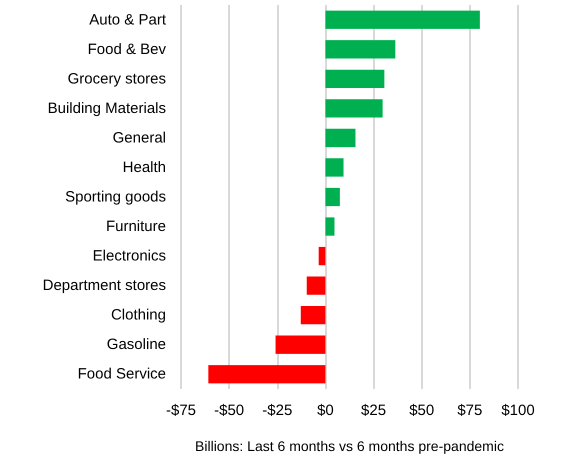 The height and width of the screenshot is (464, 561). What do you see at coordinates (107, 108) in the screenshot?
I see `y-tick-label: Building Materials` at bounding box center [107, 108].